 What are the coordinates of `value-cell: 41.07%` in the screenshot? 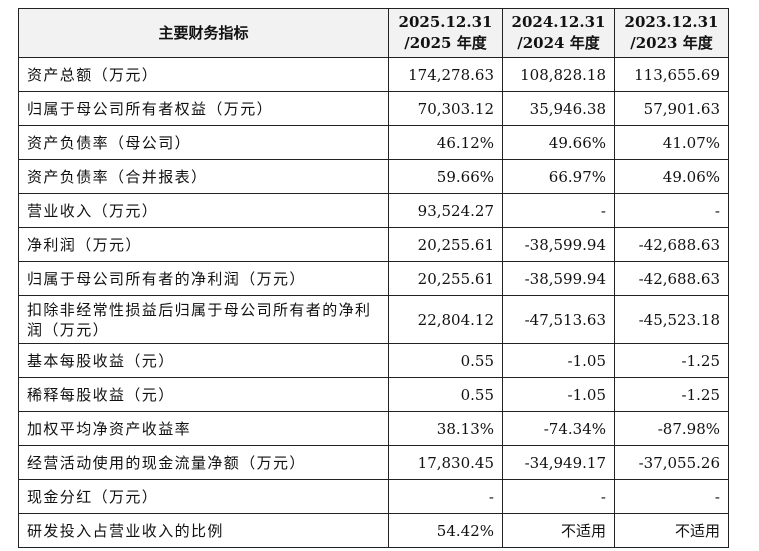 It's located at (671, 142).